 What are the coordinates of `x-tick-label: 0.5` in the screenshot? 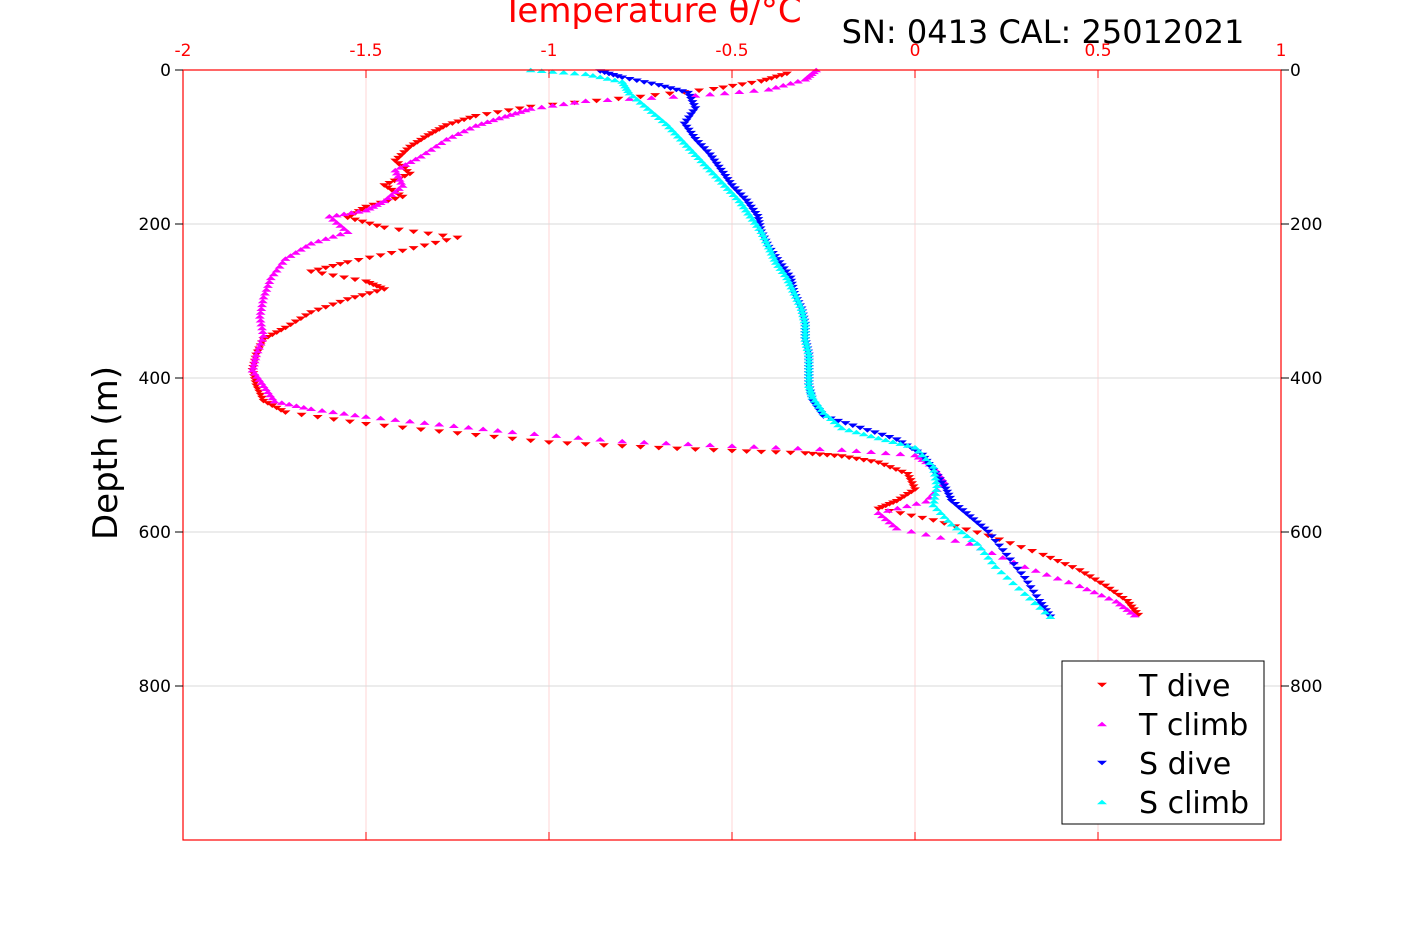 It's located at (1097, 51).